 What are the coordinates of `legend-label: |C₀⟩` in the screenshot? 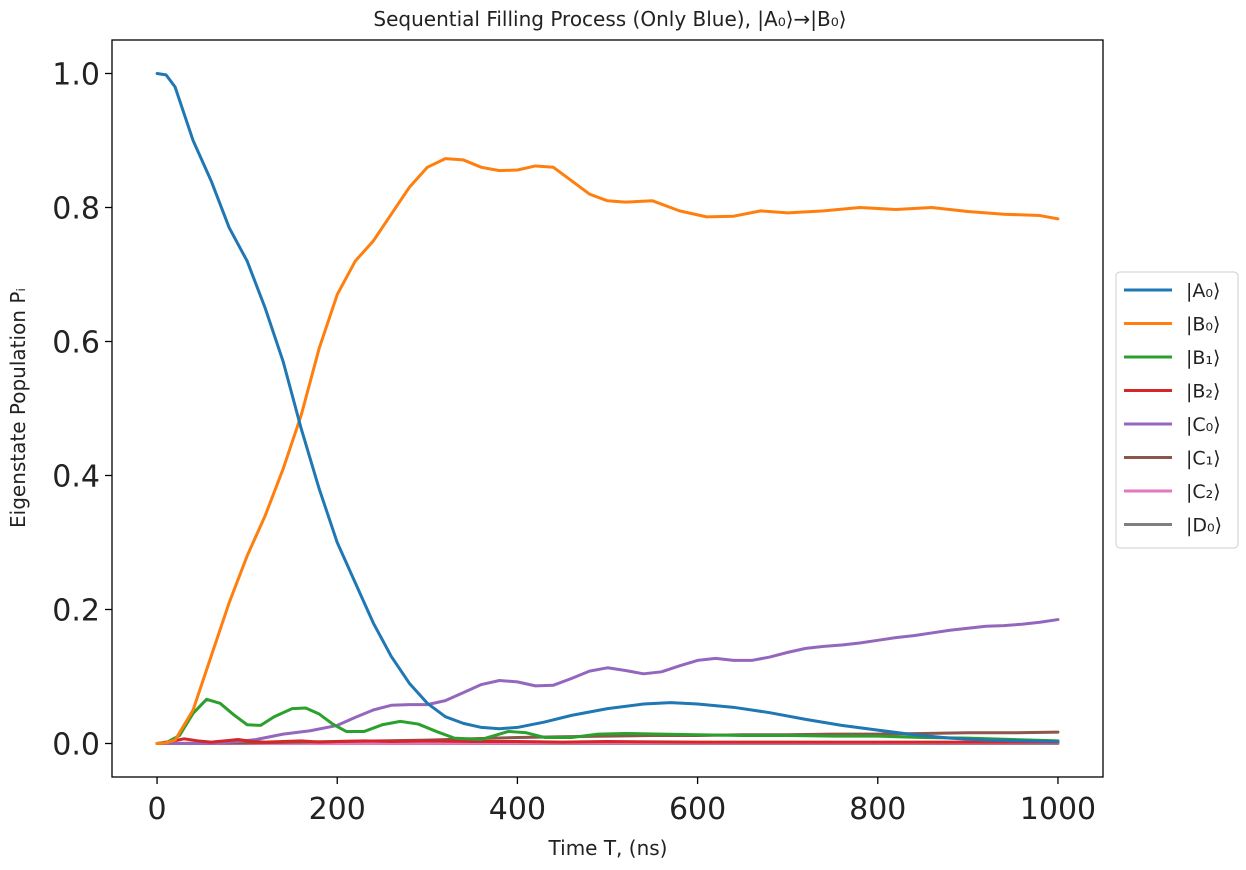 It's located at (1203, 425).